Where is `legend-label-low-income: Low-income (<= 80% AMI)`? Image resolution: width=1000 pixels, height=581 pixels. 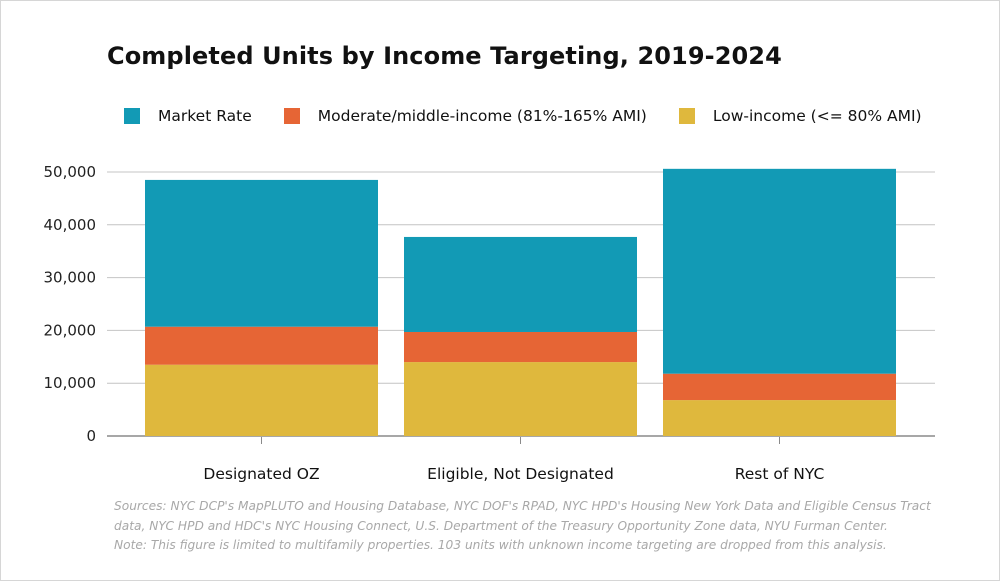 legend-label-low-income: Low-income (<= 80% AMI) is located at coordinates (817, 116).